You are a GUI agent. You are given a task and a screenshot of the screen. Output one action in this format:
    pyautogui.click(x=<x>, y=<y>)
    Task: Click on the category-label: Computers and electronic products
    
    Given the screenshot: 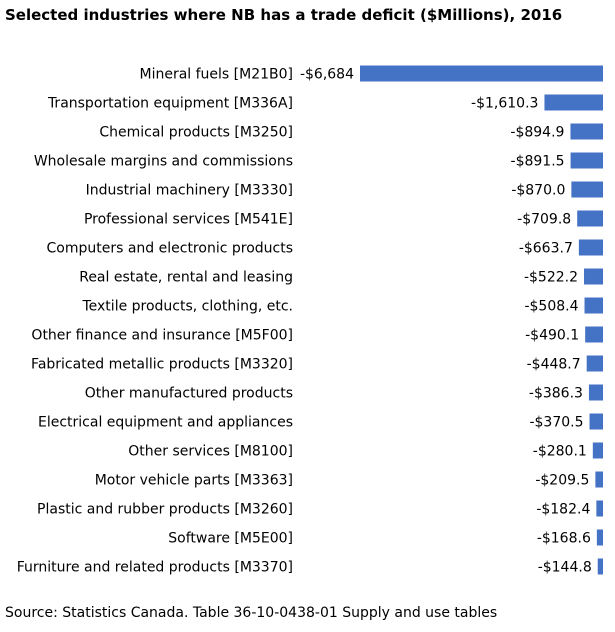 What is the action you would take?
    pyautogui.click(x=170, y=249)
    